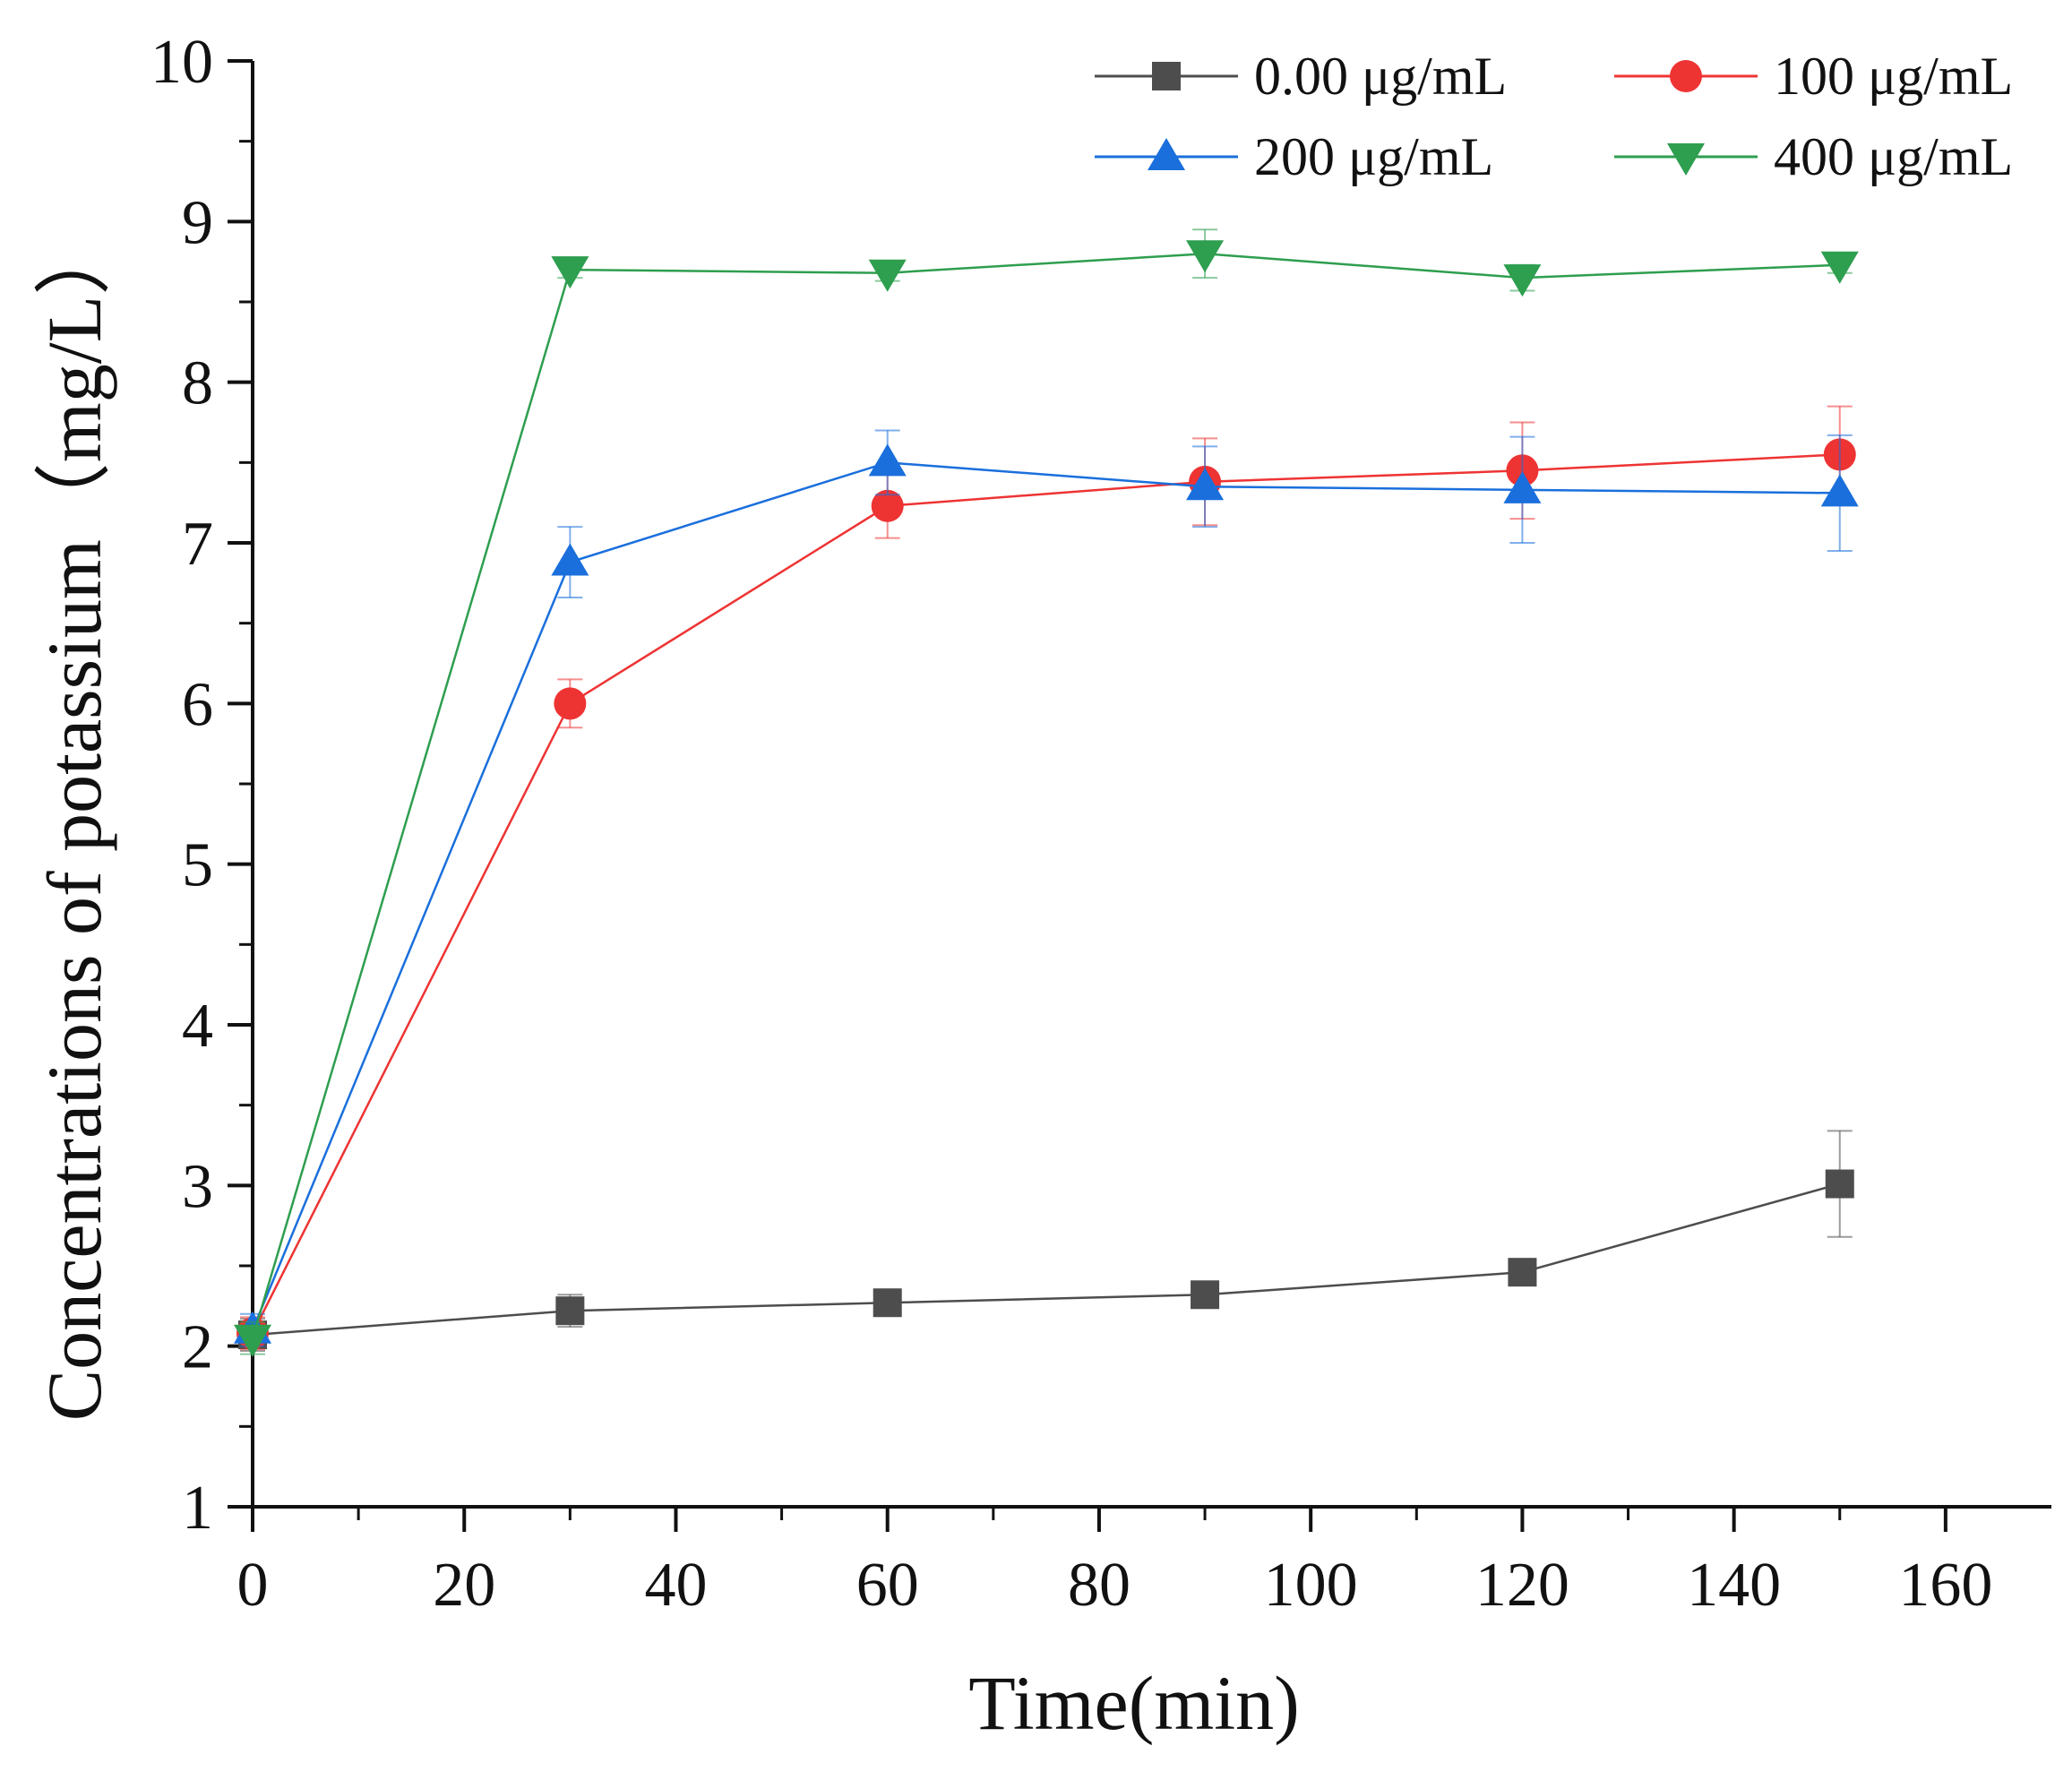  Describe the element at coordinates (1734, 1585) in the screenshot. I see `x-tick-label: 140` at that location.